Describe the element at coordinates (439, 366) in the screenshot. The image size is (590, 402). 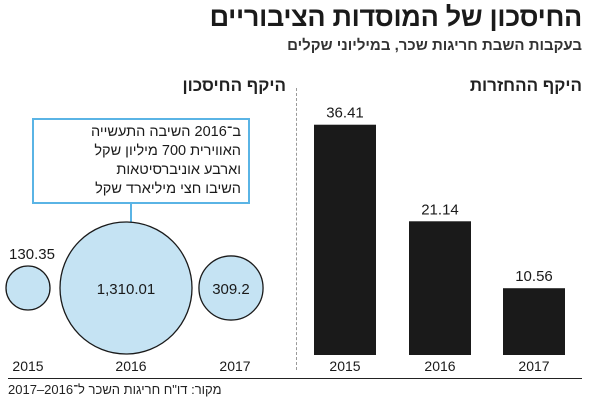
I see `returns-year-label: 2016` at that location.